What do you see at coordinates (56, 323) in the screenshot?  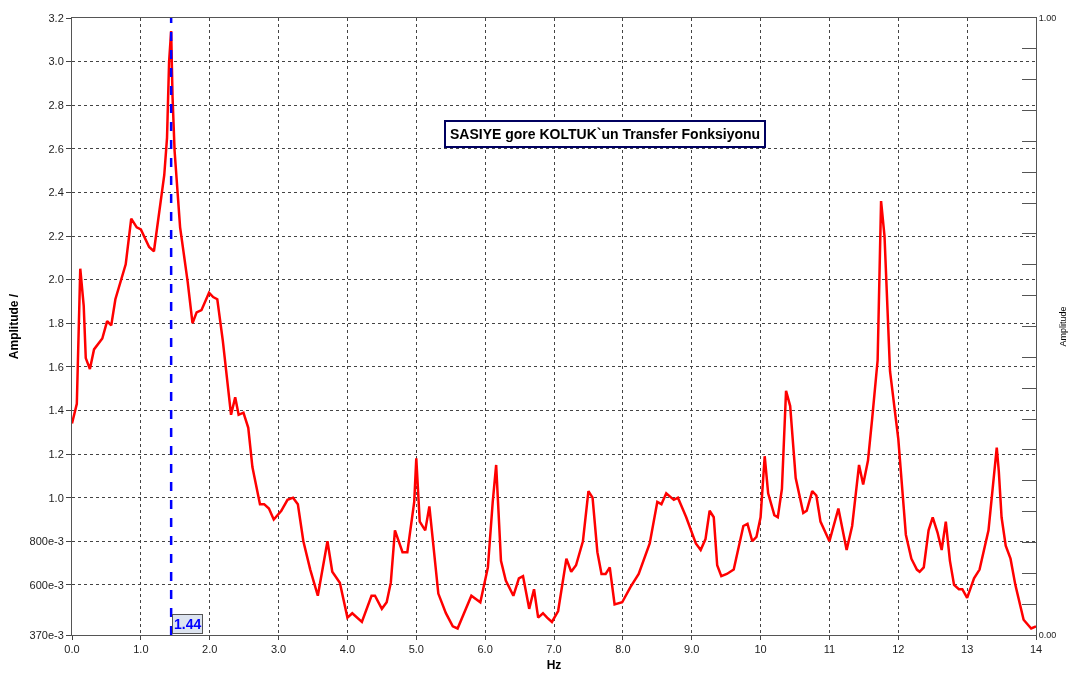 I see `y-tick-label: 1.8` at bounding box center [56, 323].